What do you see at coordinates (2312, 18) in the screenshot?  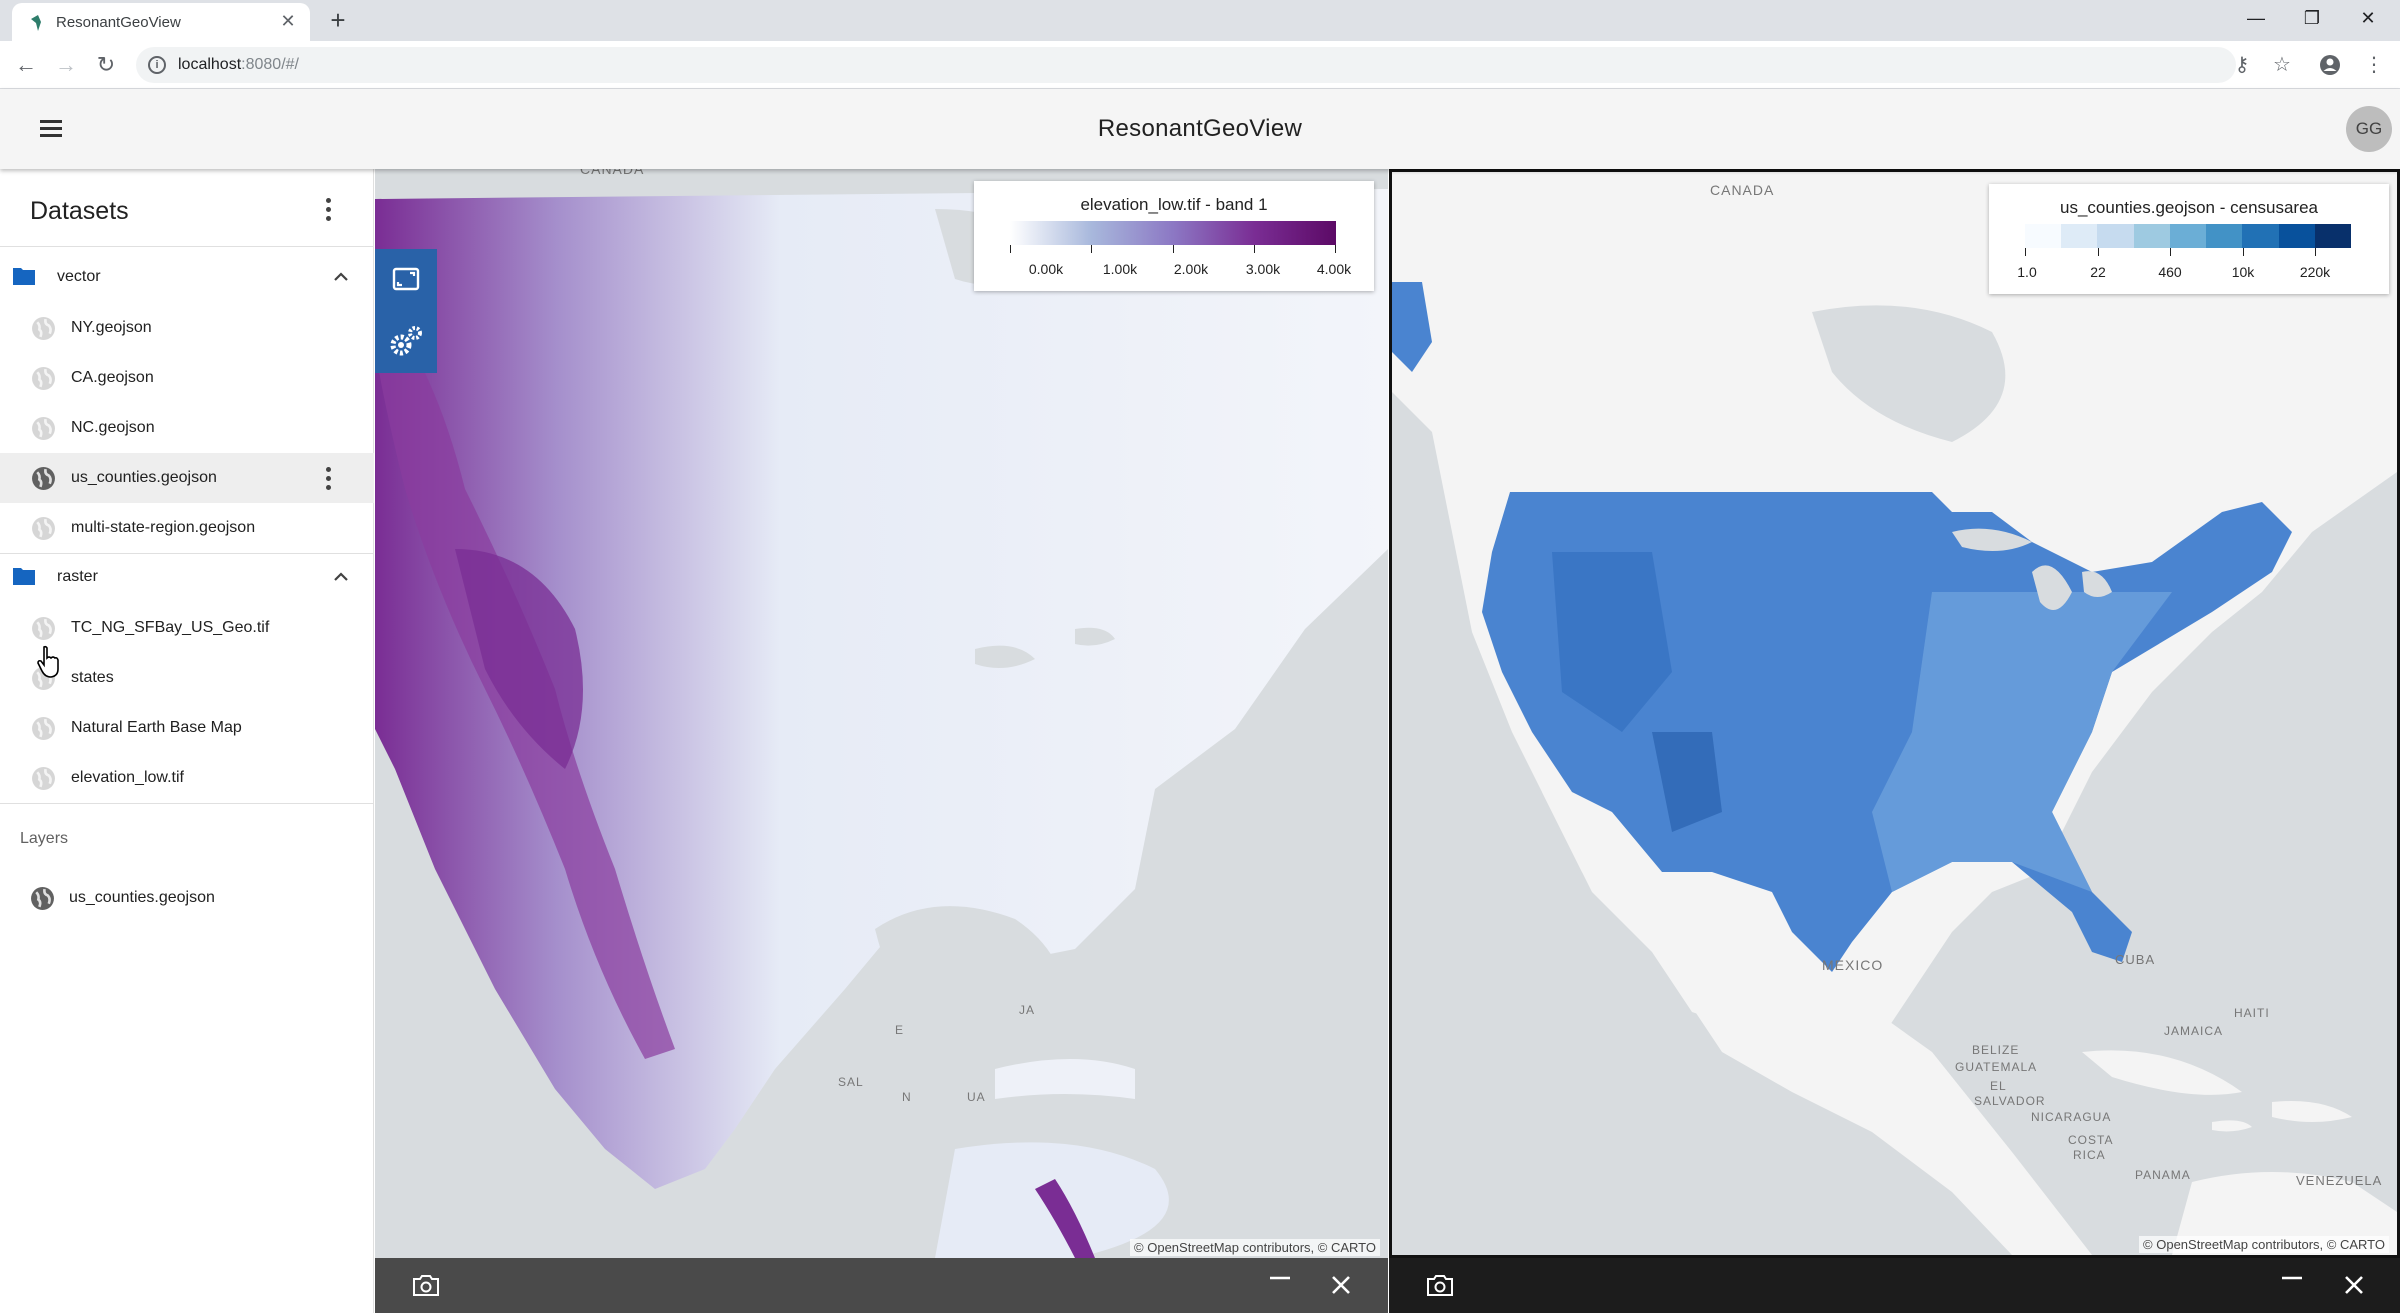 I see `restore-window-button: ❐` at bounding box center [2312, 18].